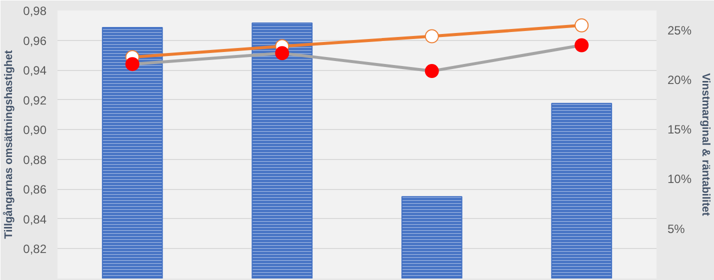 The width and height of the screenshot is (714, 280). Describe the element at coordinates (35, 219) in the screenshot. I see `y-tick-label: 0,84` at that location.